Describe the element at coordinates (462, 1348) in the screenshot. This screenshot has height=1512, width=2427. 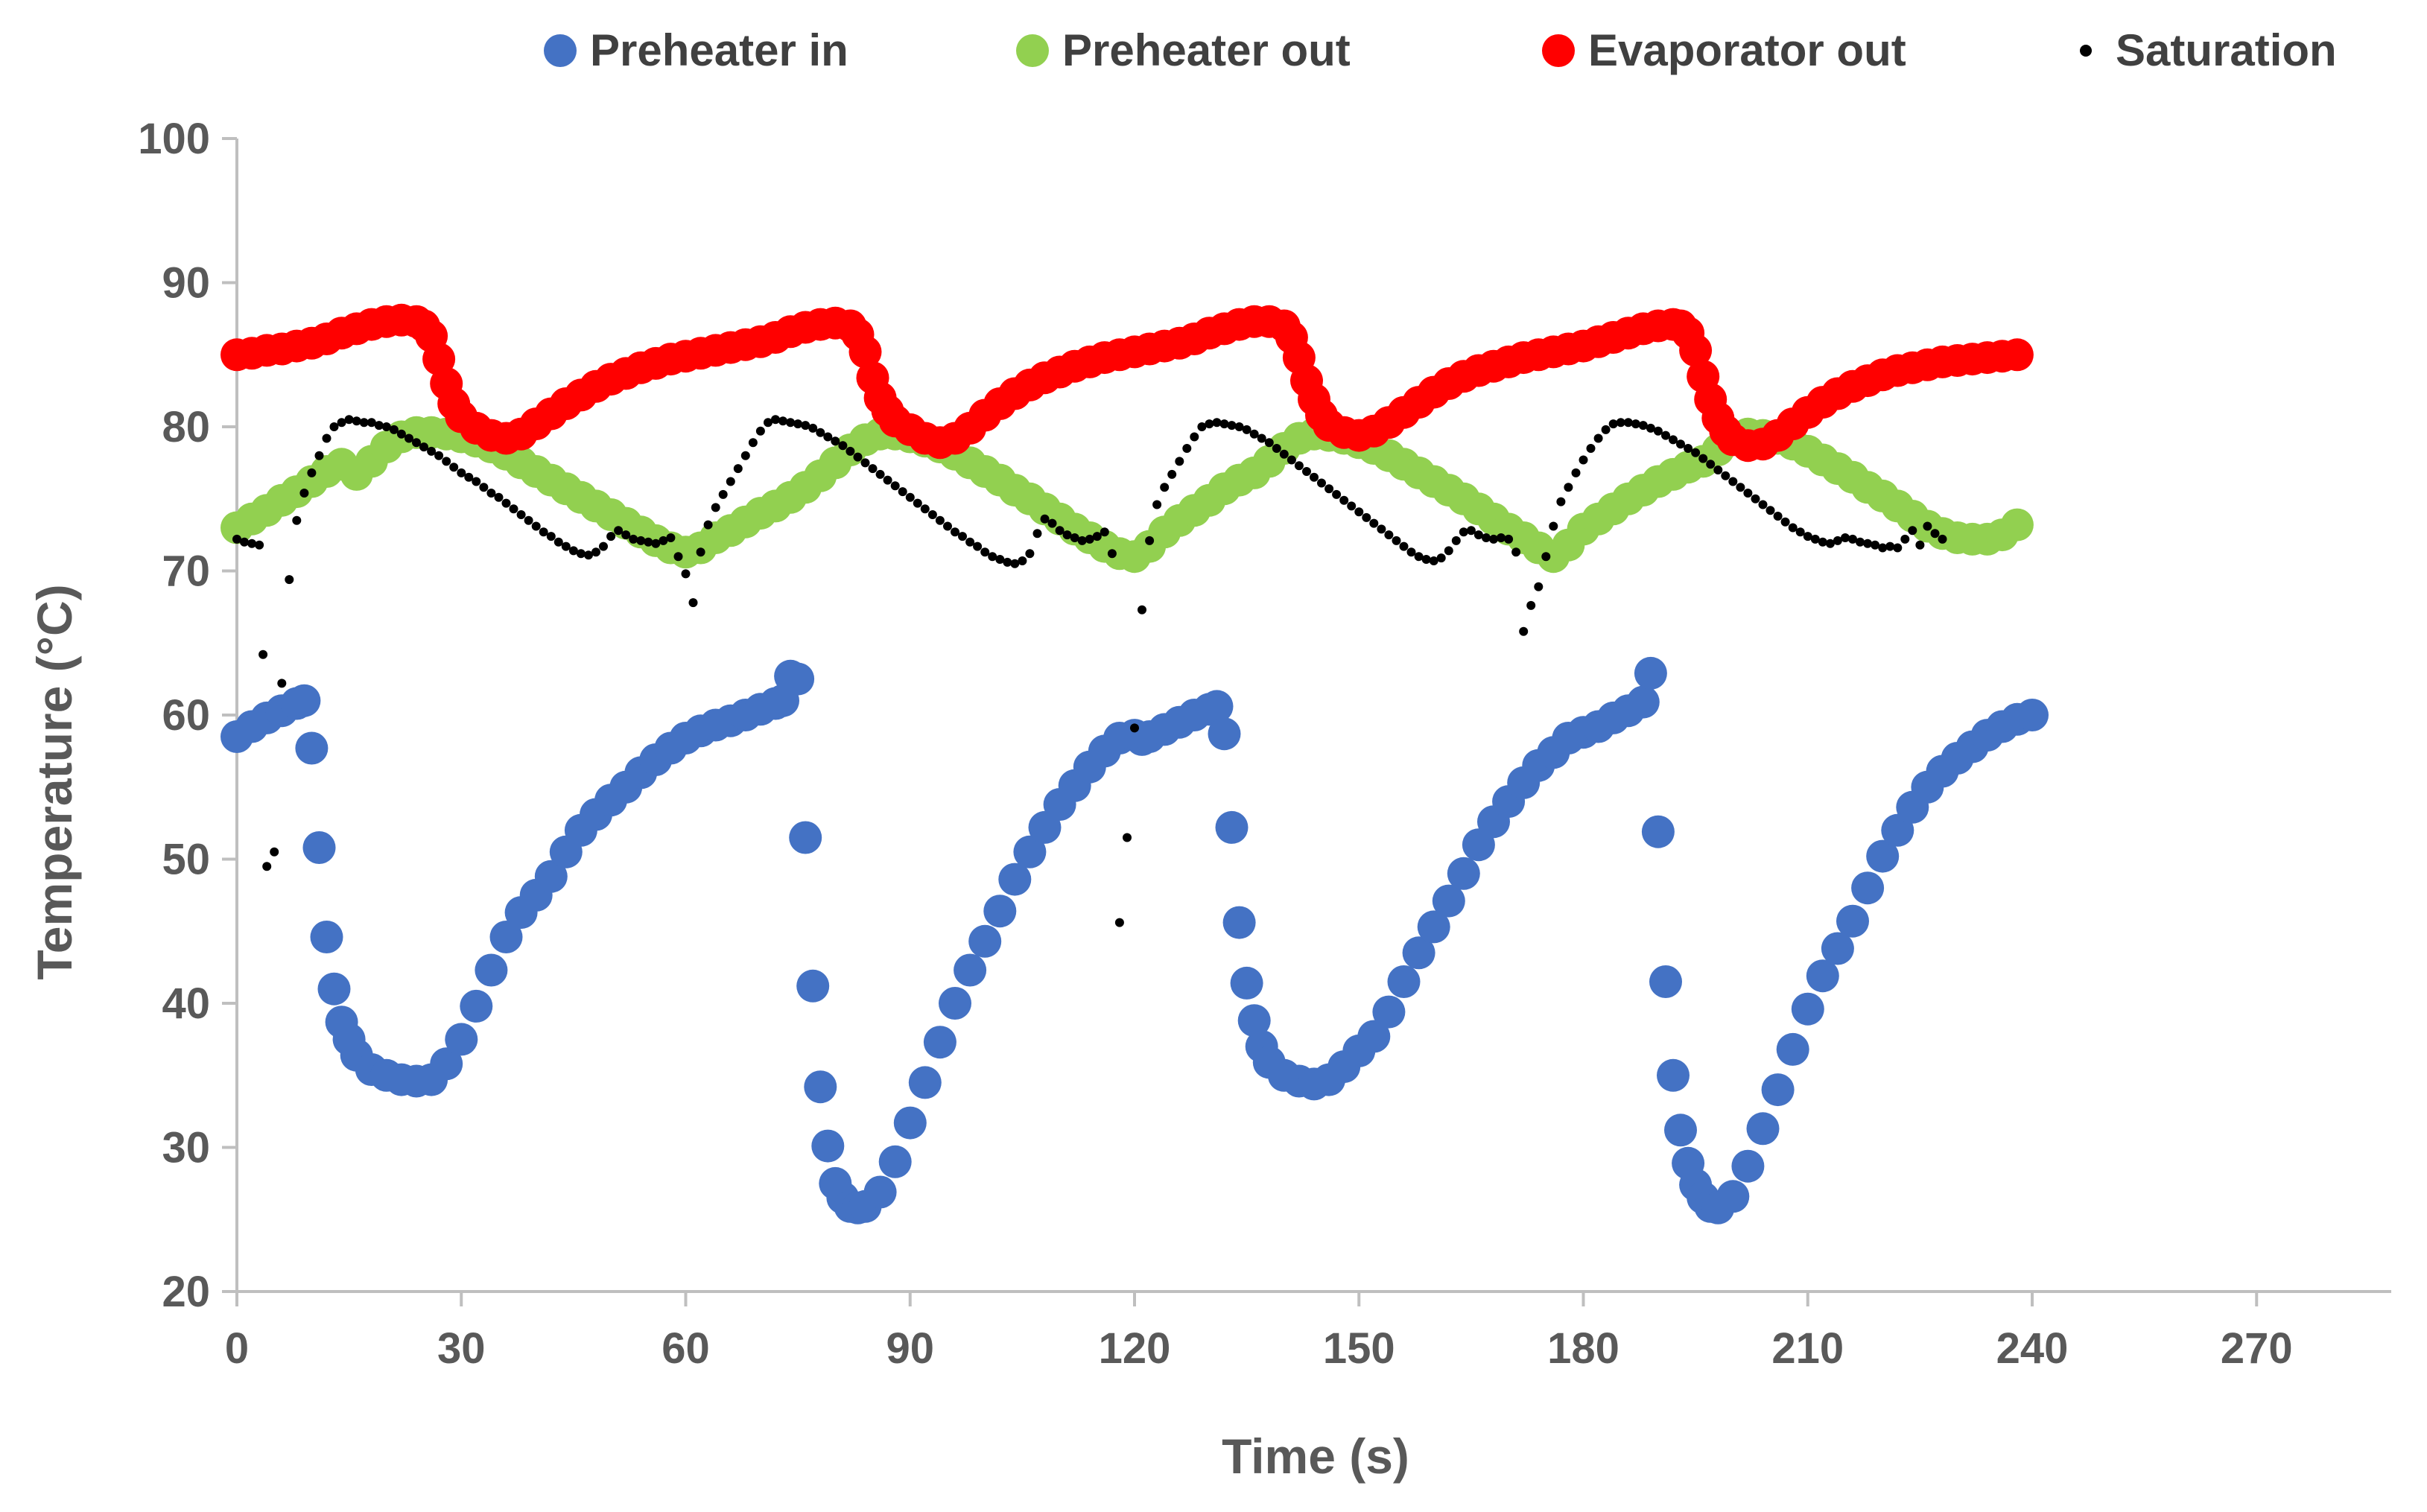
I see `x-tick-label: 30` at that location.